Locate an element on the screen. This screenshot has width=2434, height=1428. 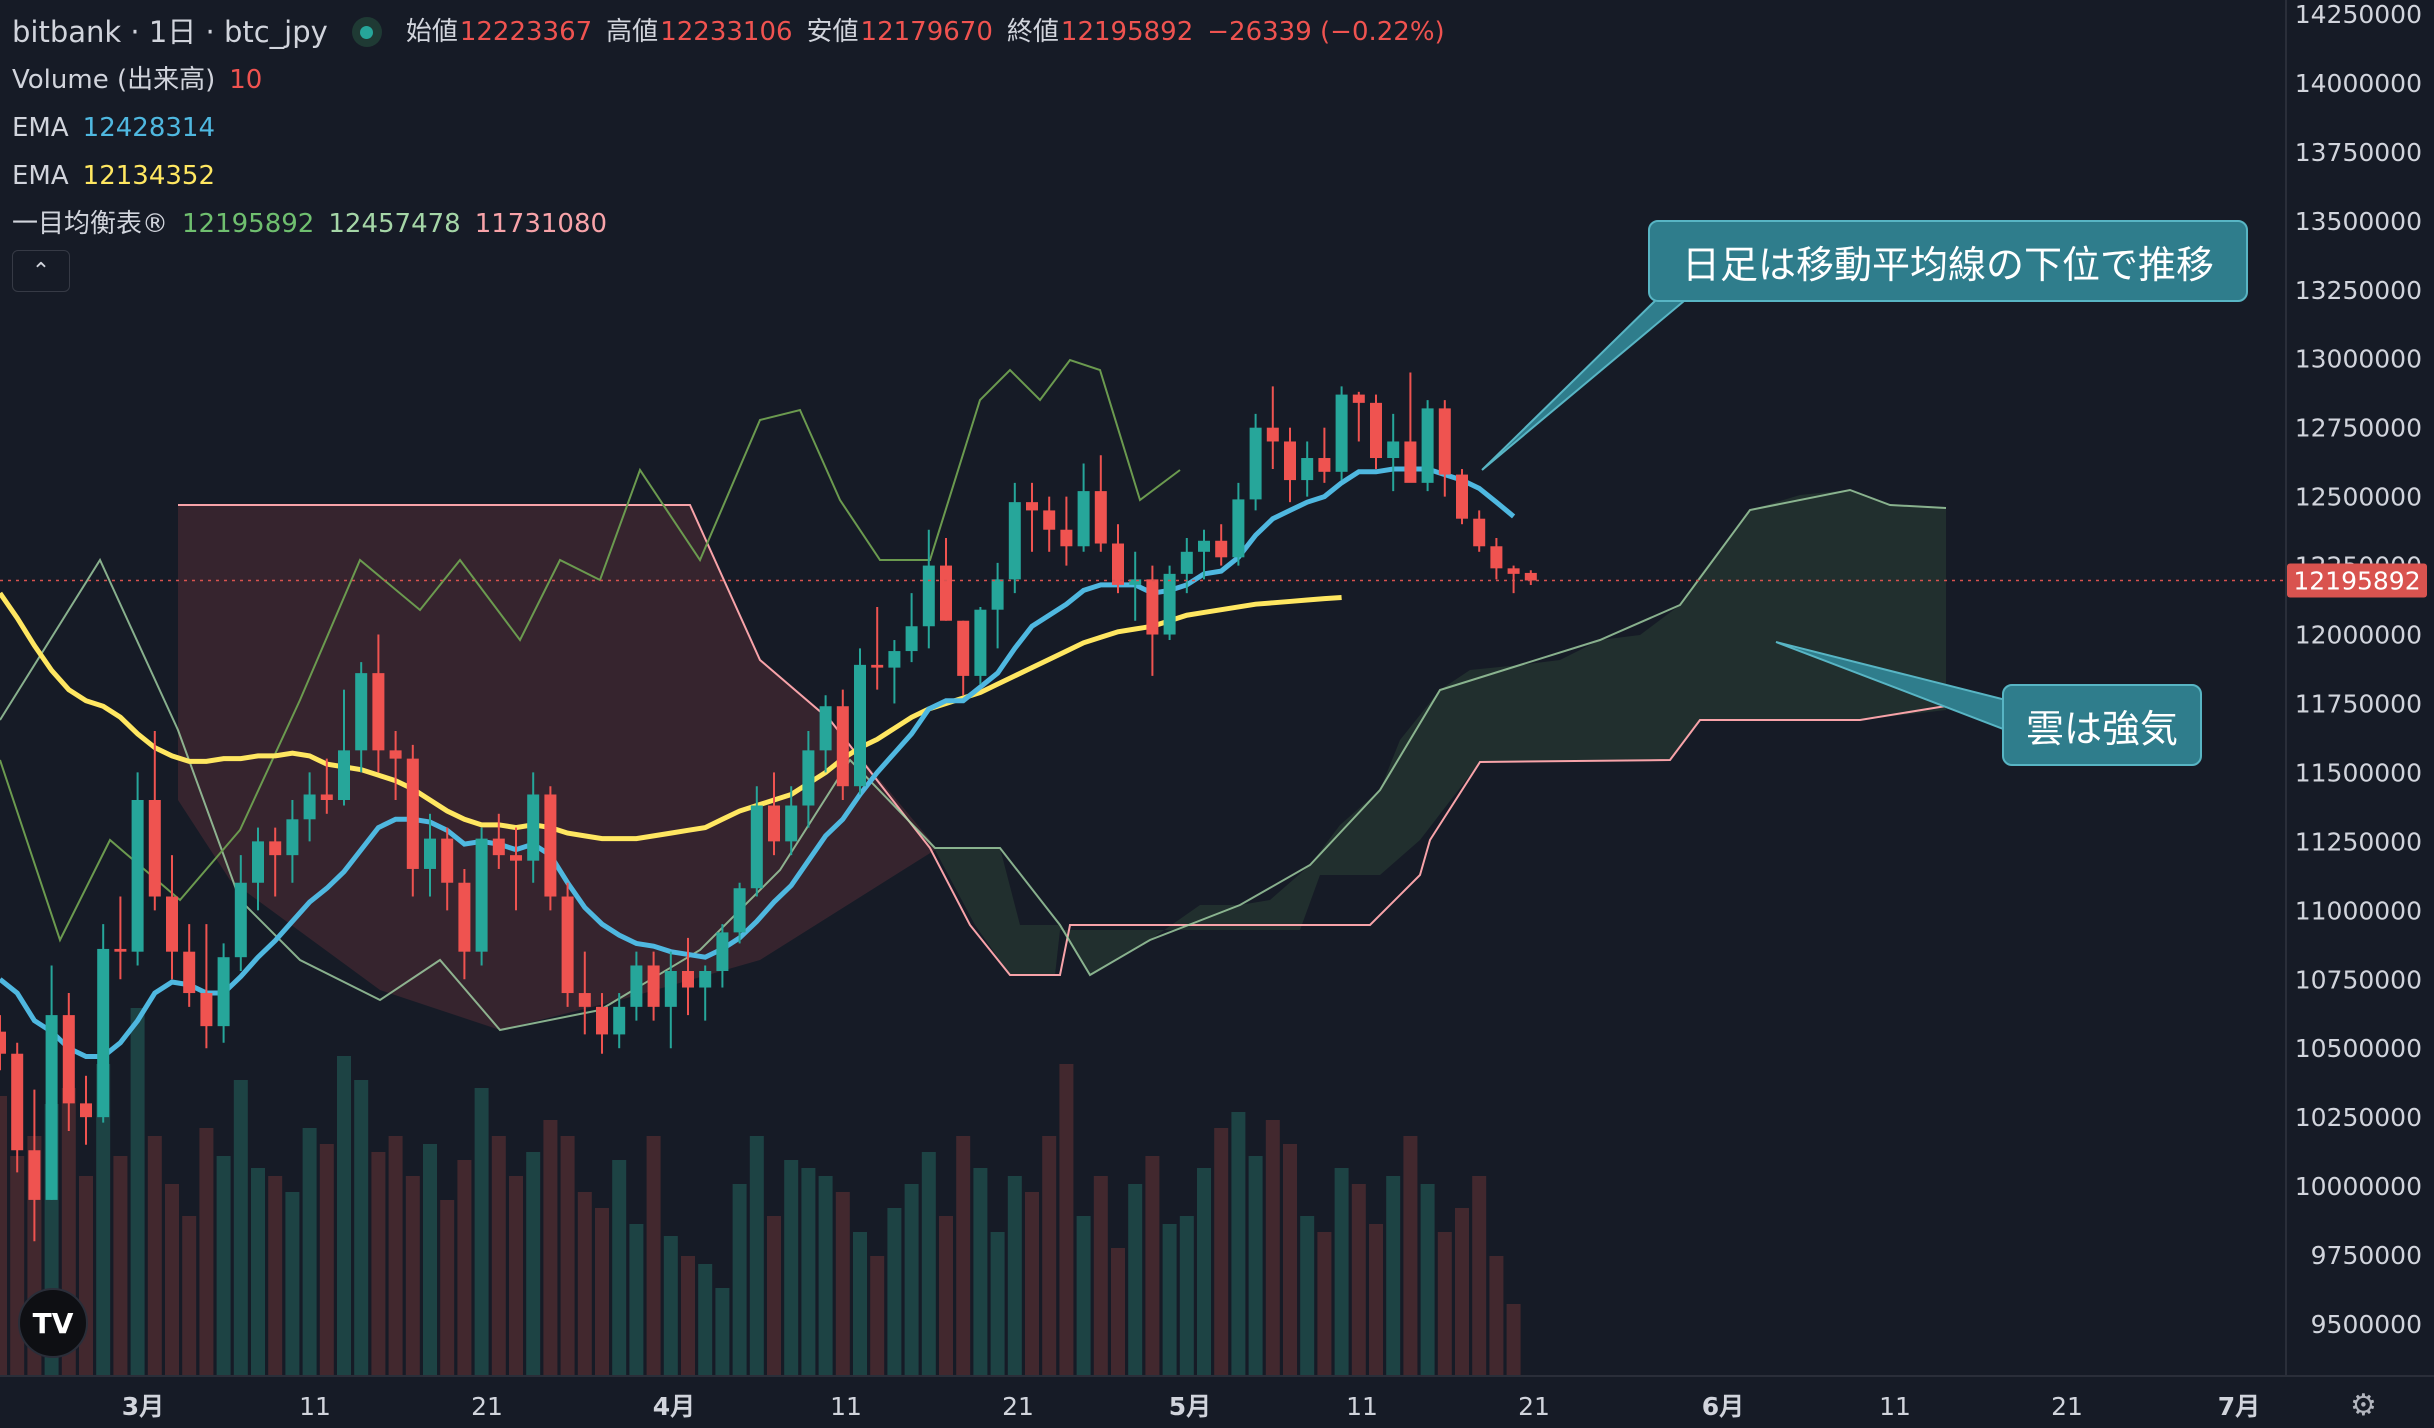
volume-legend: Volume (出来高) 10 is located at coordinates (728, 80).